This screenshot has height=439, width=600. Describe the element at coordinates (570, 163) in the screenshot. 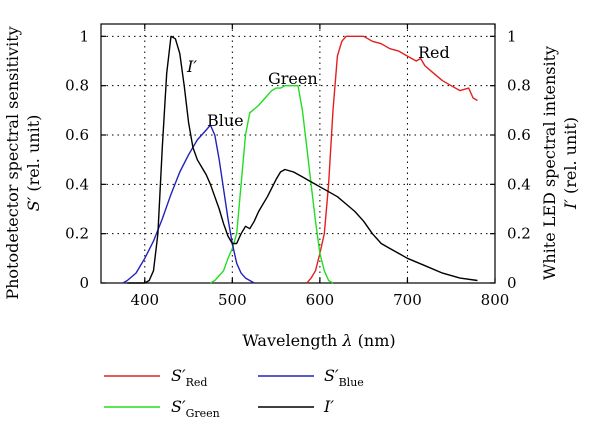

I see `right-y-axis-label-line2: I′ (rel. unit)` at that location.